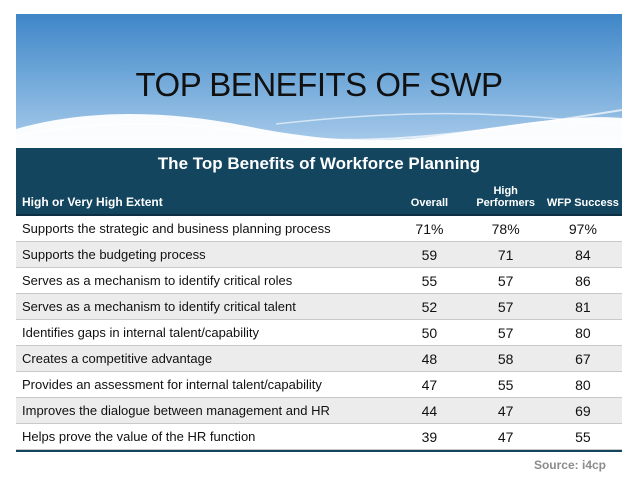 This screenshot has height=479, width=638. What do you see at coordinates (429, 436) in the screenshot?
I see `cell-overall: 39` at bounding box center [429, 436].